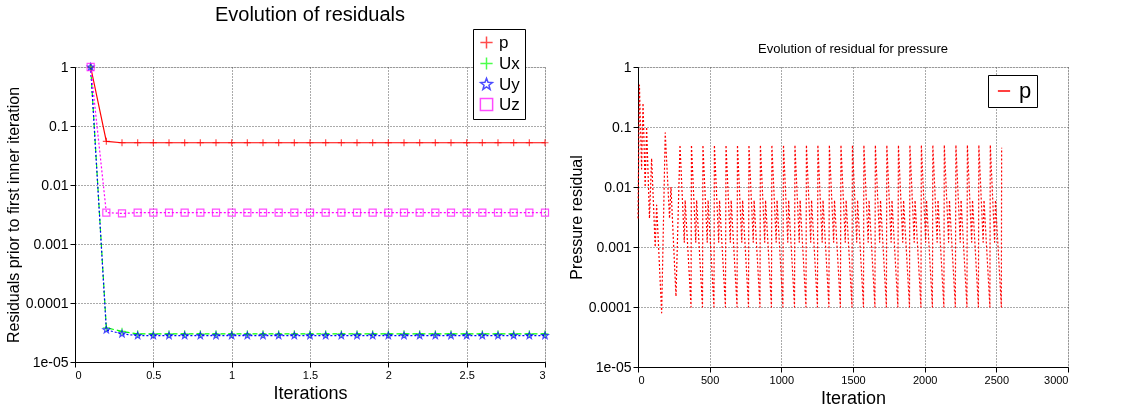 The image size is (1121, 410). I want to click on chart-title: Evolution of residual for pressure, so click(853, 48).